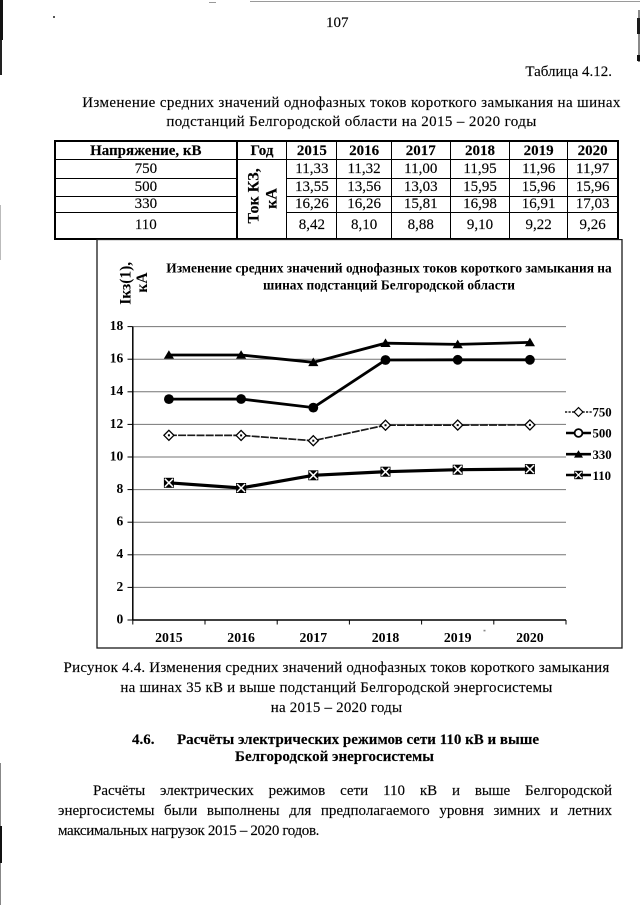 Image resolution: width=640 pixels, height=905 pixels. I want to click on svg-text: 10, so click(117, 455).